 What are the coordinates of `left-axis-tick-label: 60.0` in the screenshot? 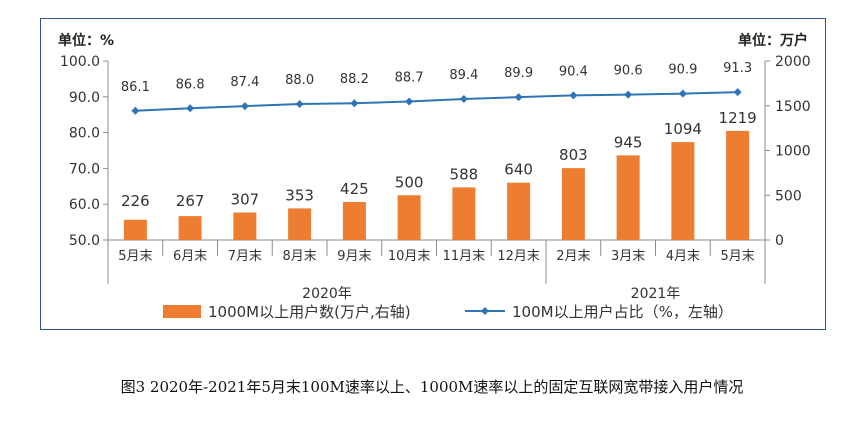 It's located at (84, 205).